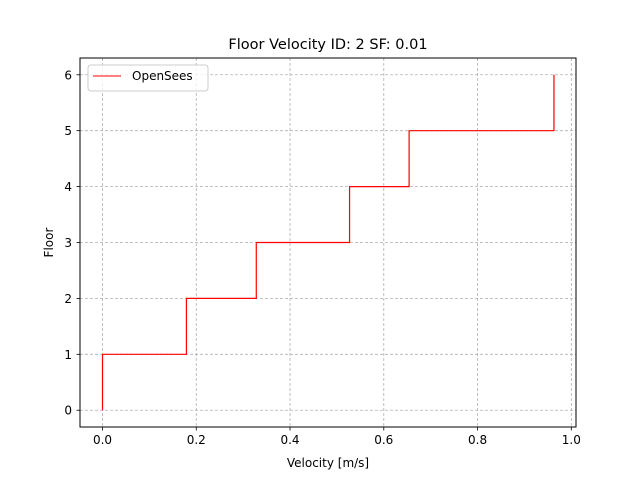 This screenshot has width=640, height=480. I want to click on legend-box, so click(148, 78).